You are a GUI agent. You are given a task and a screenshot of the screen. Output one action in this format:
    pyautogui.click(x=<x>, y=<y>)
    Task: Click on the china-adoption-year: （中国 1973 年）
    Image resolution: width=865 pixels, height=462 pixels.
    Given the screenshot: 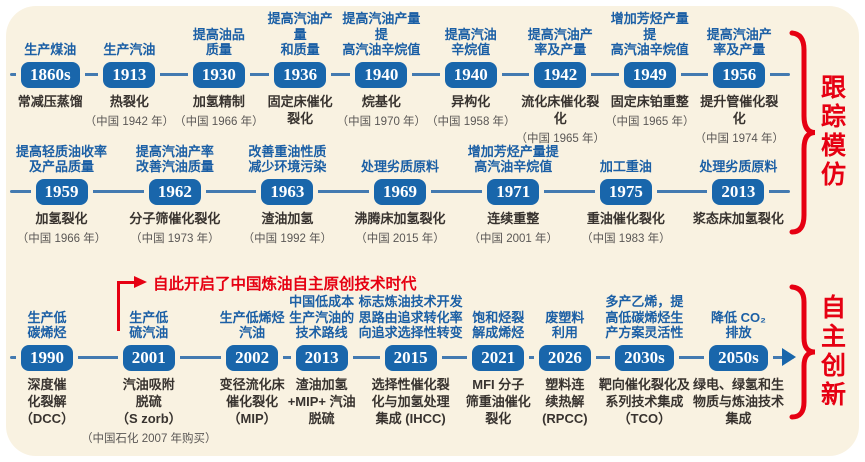 What is the action you would take?
    pyautogui.click(x=175, y=238)
    